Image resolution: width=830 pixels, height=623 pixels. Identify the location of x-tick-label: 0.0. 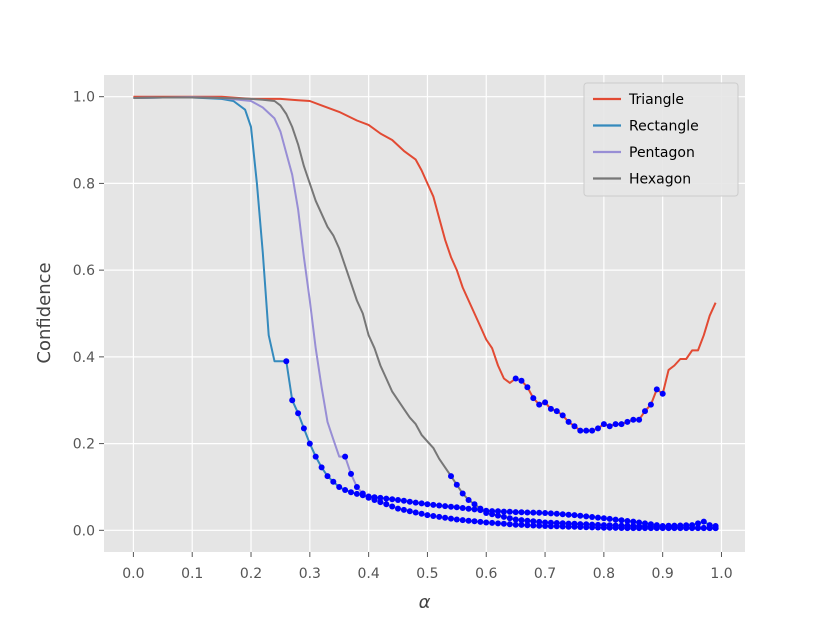
(133, 574).